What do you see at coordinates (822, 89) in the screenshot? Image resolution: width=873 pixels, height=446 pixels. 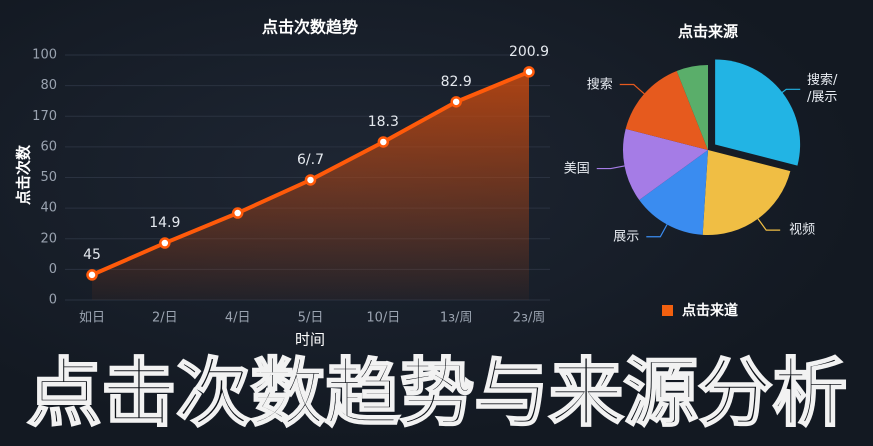 I see `pie-label: 搜索/ /展示` at bounding box center [822, 89].